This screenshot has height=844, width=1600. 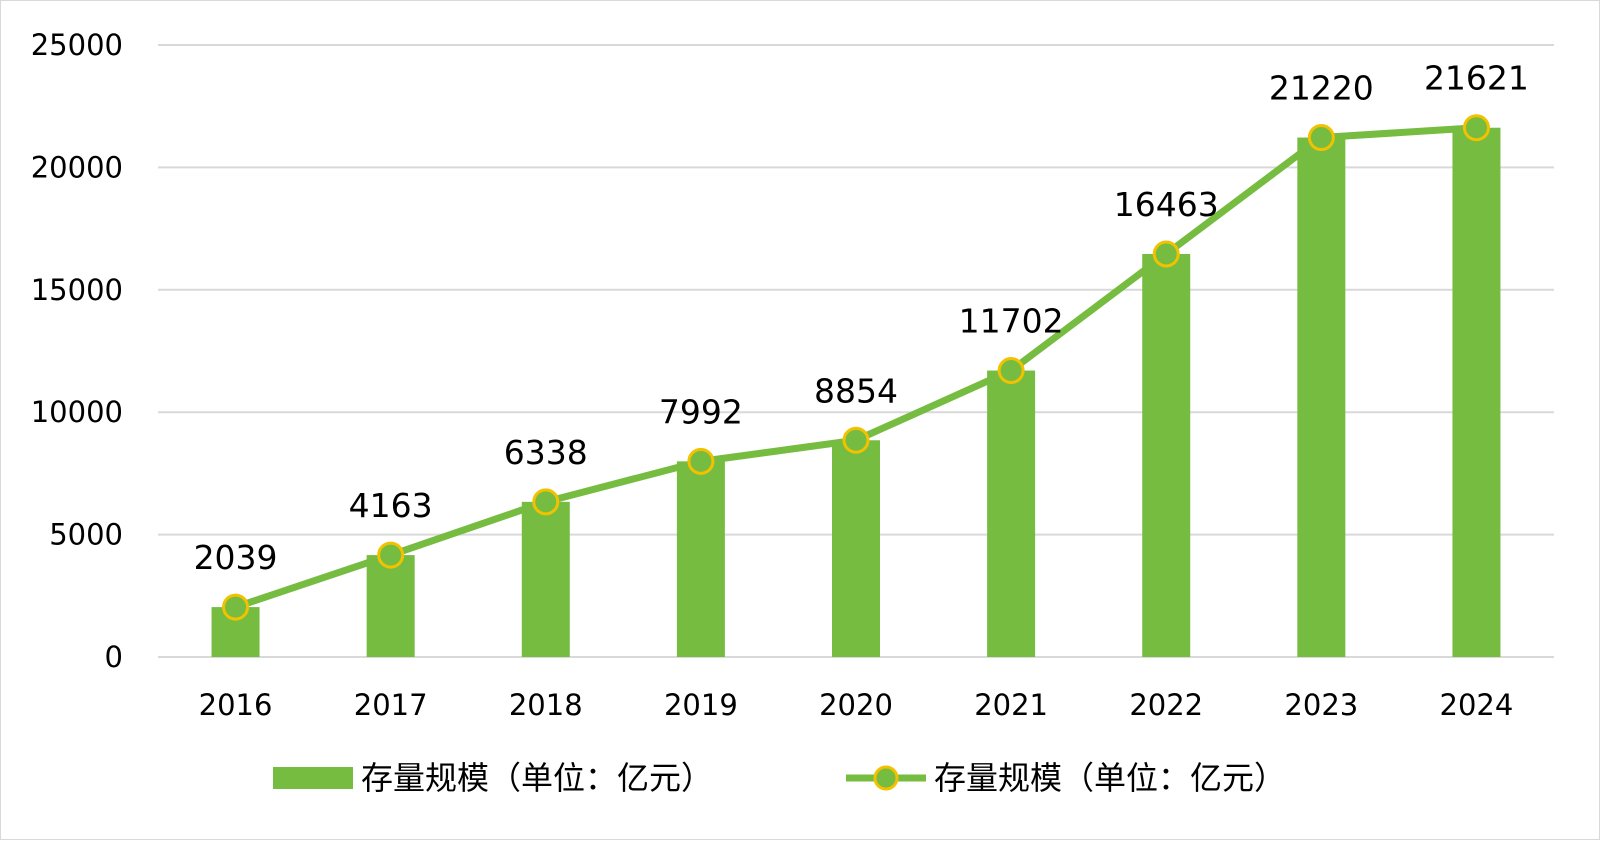 I want to click on y-axis-tick-labels: 0 5000 10000 15000 20000 25000, so click(x=77, y=351).